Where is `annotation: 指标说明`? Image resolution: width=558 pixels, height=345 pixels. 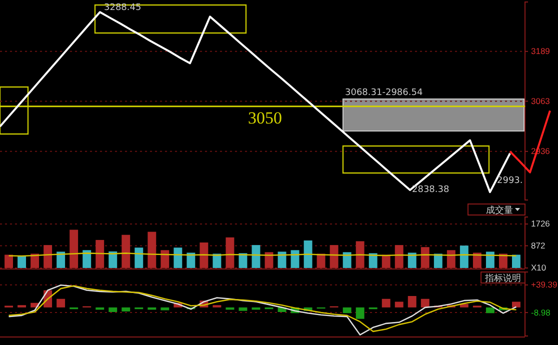 annotation: 指标说明 is located at coordinates (502, 278).